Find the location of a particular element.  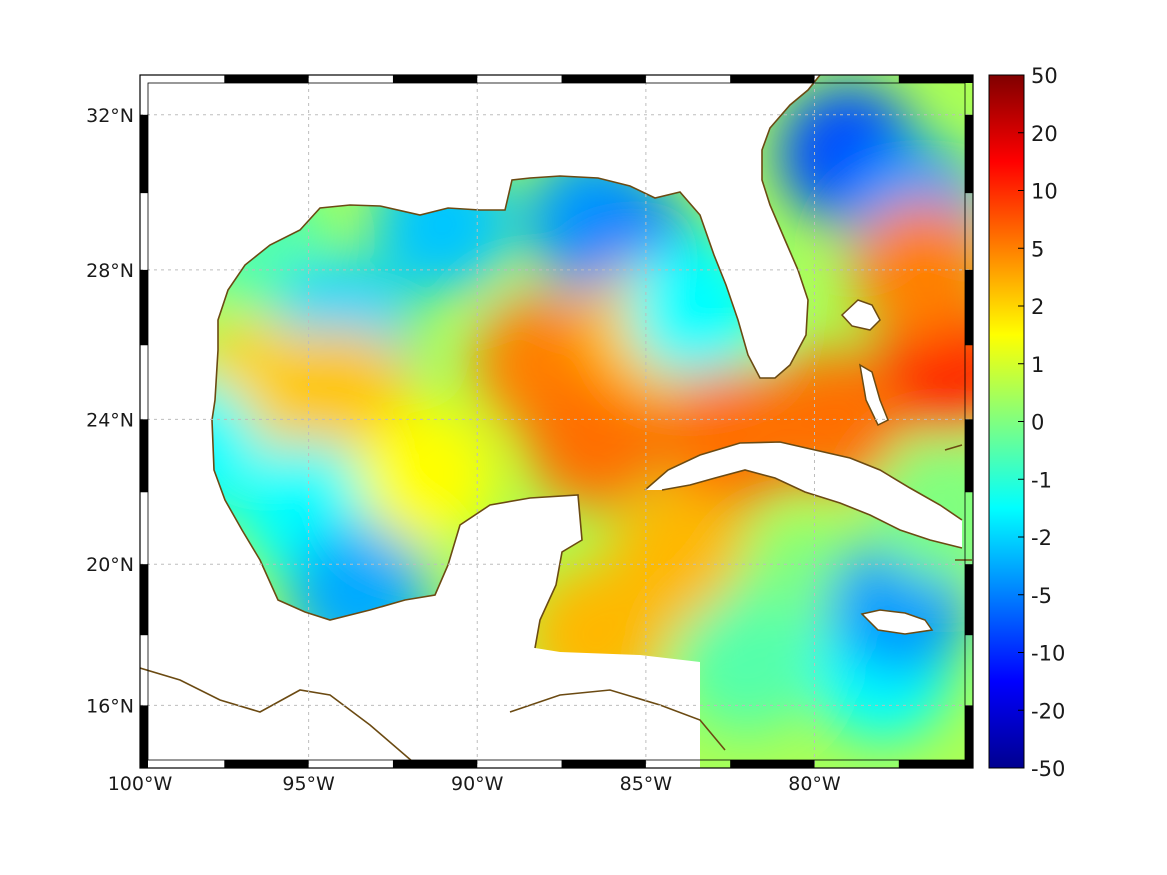

latitude-labels: 32°N 28°N 24°N 20°N 16°N is located at coordinates (110, 411).